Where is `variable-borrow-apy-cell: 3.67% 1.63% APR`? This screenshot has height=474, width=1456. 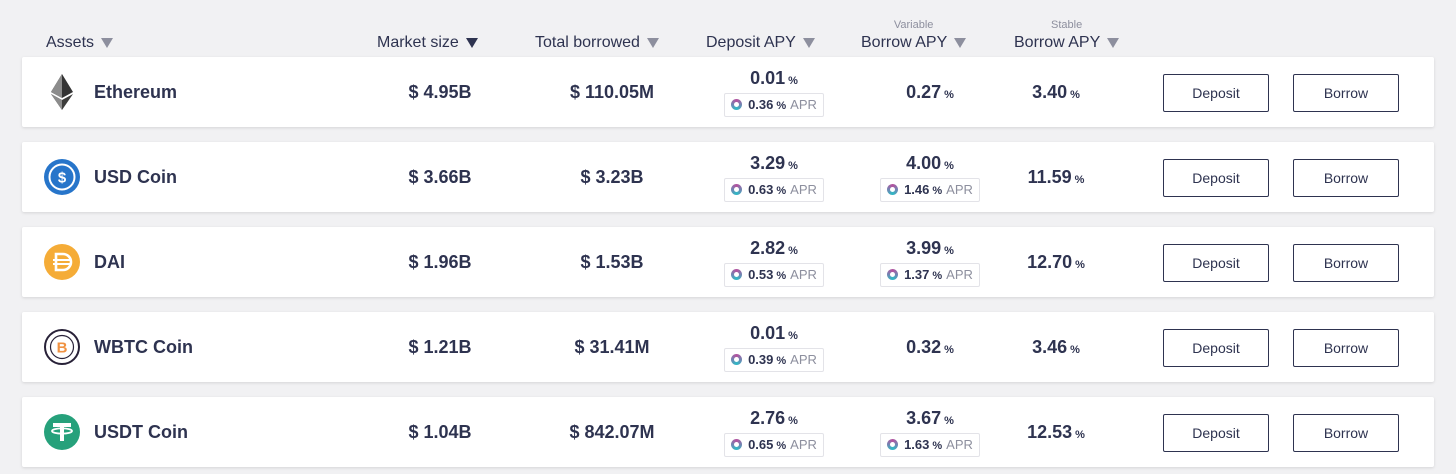 variable-borrow-apy-cell: 3.67% 1.63% APR is located at coordinates (930, 432).